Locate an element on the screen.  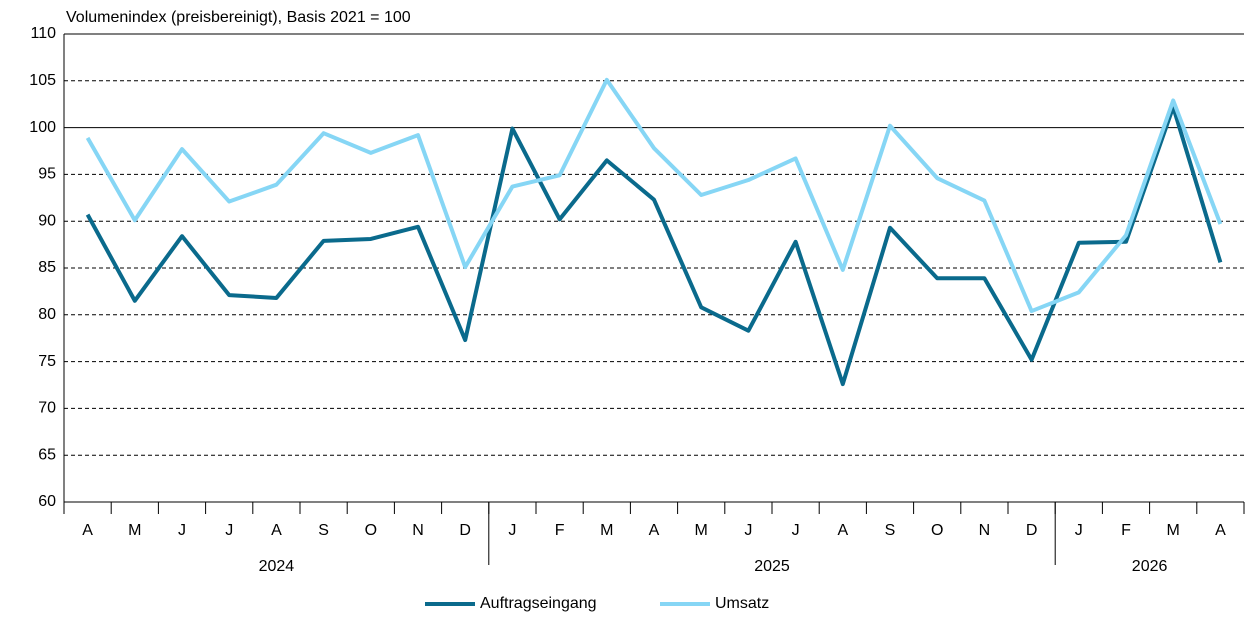
y-tick-label: 95 is located at coordinates (47, 174).